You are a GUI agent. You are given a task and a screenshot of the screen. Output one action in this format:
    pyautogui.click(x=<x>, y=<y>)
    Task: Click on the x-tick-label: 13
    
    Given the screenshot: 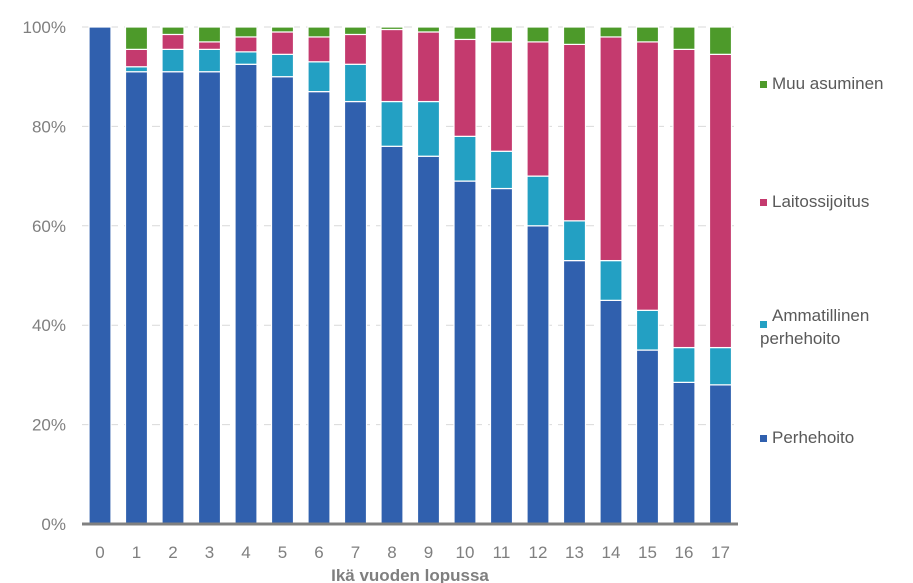 What is the action you would take?
    pyautogui.click(x=574, y=552)
    